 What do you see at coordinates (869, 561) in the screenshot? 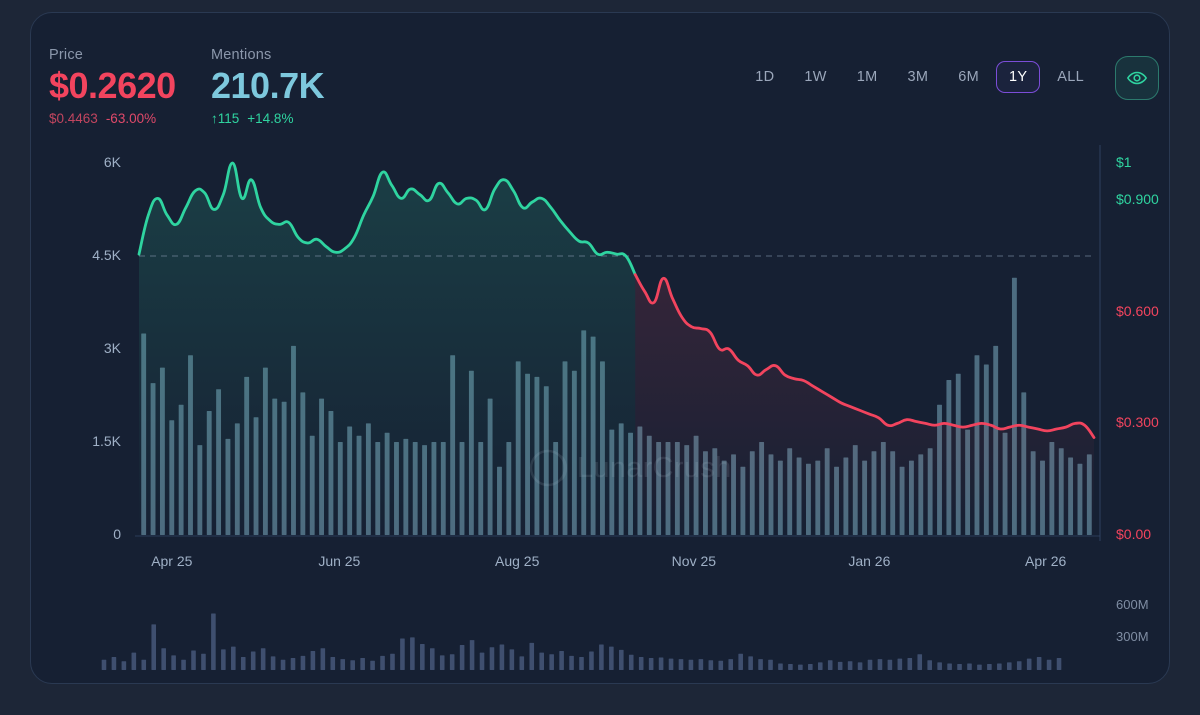
I see `x-axis-tick: Jan 26` at bounding box center [869, 561].